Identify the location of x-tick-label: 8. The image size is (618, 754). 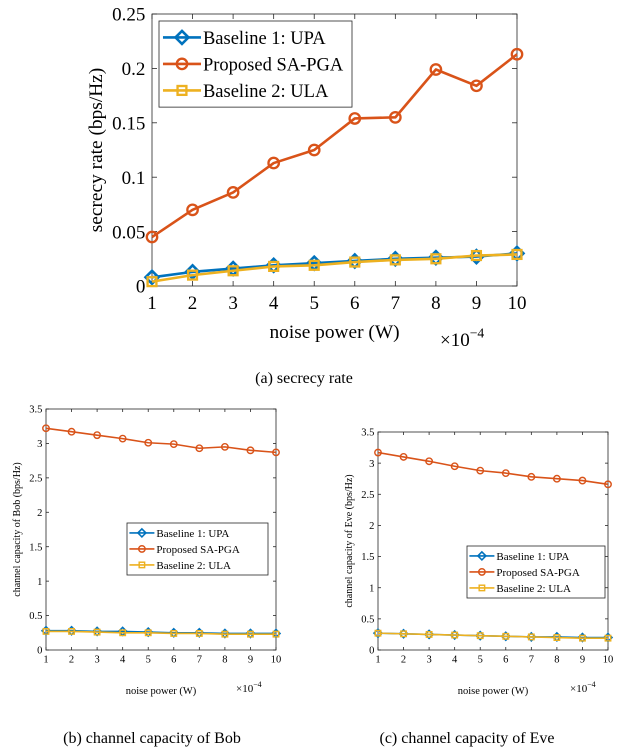
(224, 660).